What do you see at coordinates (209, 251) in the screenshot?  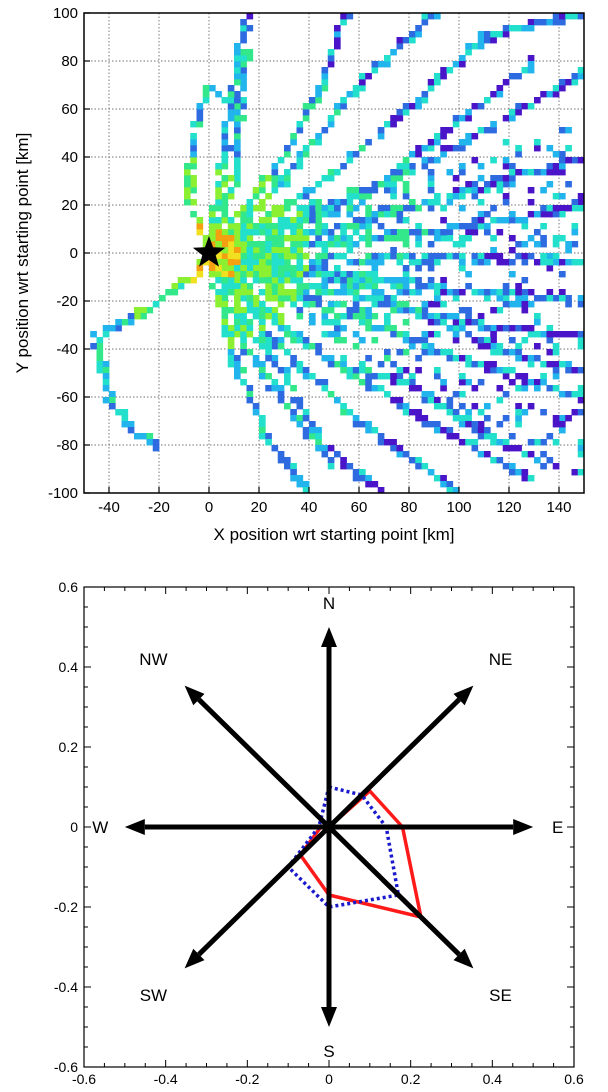 I see `start-point-marker` at bounding box center [209, 251].